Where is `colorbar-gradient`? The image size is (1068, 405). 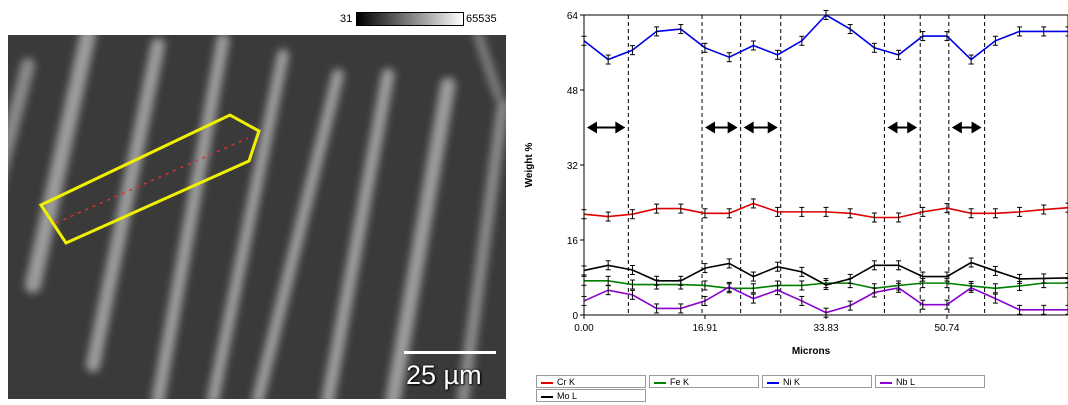
colorbar-gradient is located at coordinates (410, 19).